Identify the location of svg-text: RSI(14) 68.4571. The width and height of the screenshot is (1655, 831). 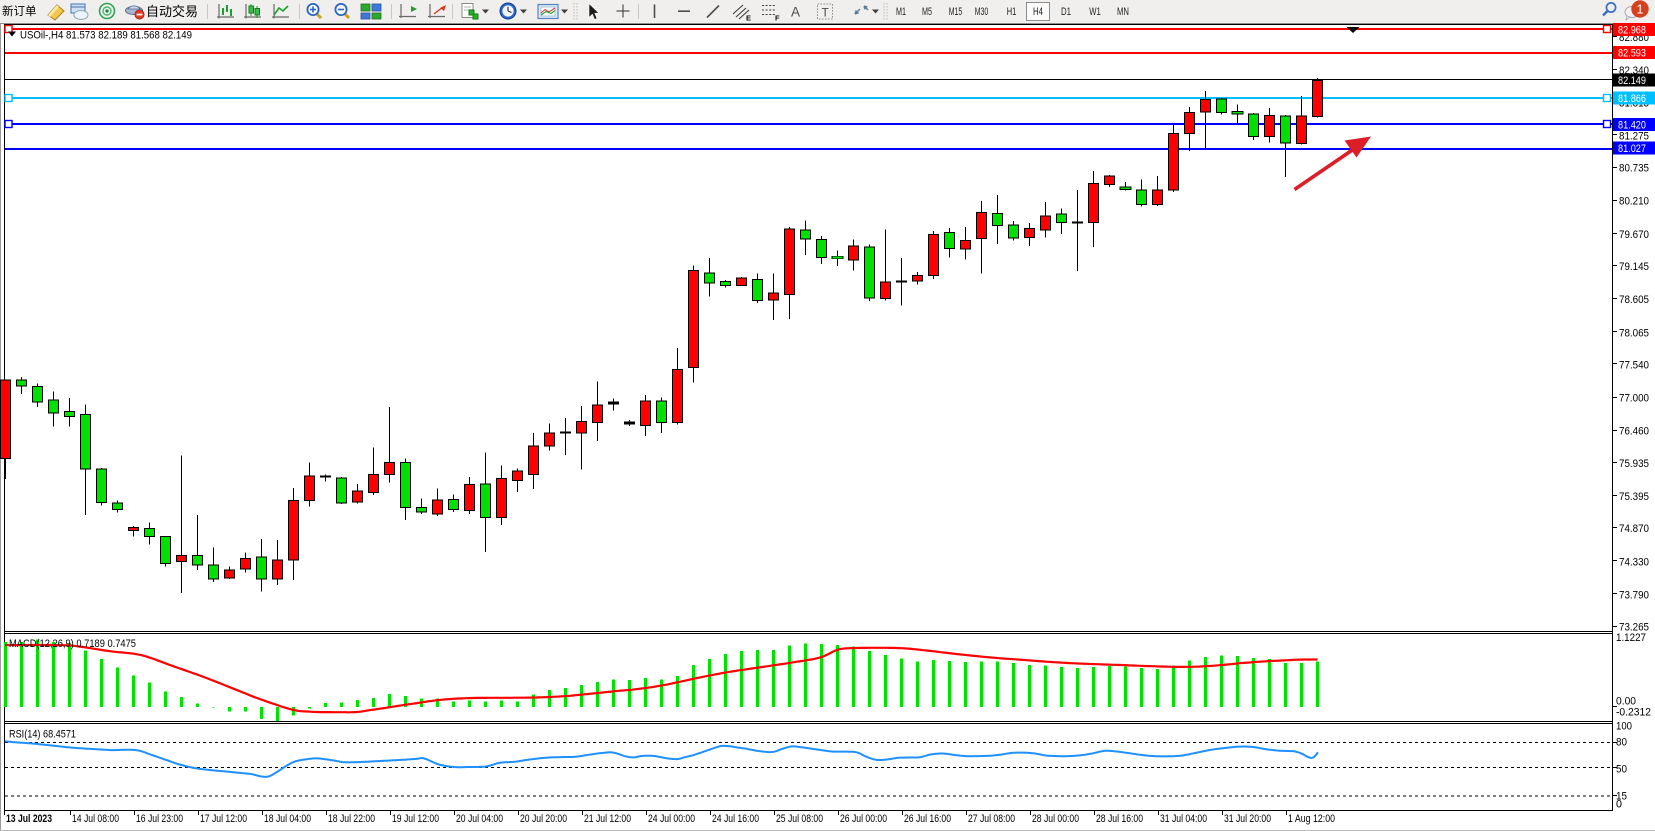
(42, 735).